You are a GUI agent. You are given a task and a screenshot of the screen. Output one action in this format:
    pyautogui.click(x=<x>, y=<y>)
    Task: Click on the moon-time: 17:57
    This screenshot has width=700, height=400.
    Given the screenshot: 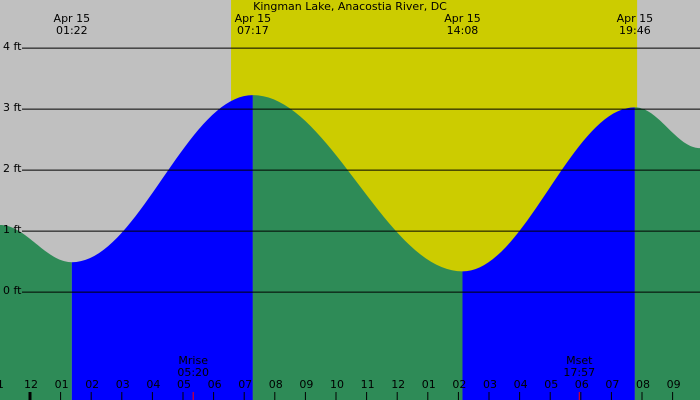 What is the action you would take?
    pyautogui.click(x=579, y=372)
    